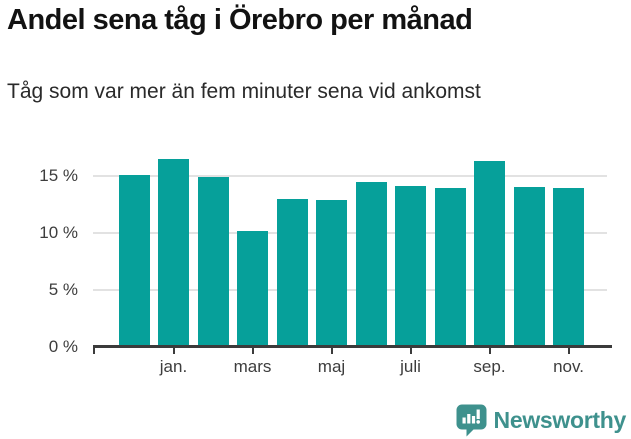  Describe the element at coordinates (471, 420) in the screenshot. I see `newsworthy-logo-icon` at that location.